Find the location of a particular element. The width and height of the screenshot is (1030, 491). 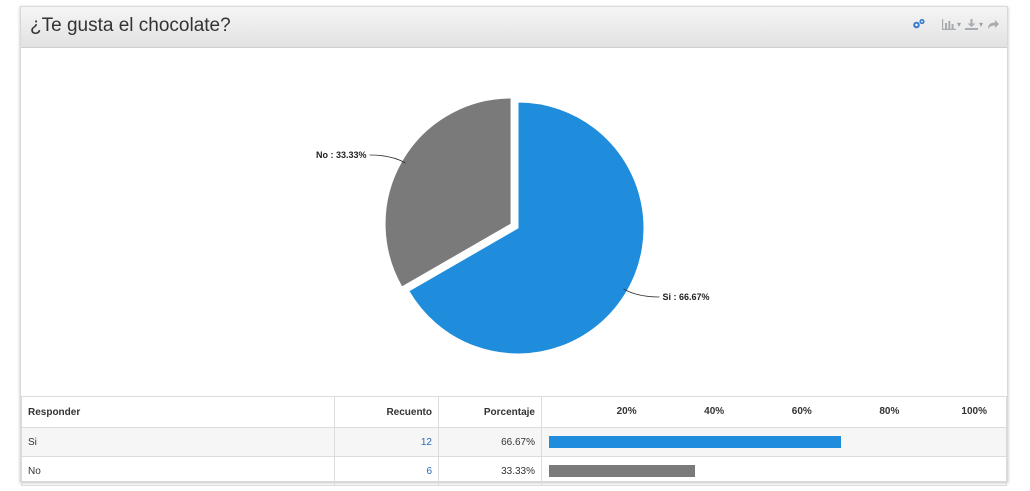

scale-tick-label: 80% is located at coordinates (889, 411).